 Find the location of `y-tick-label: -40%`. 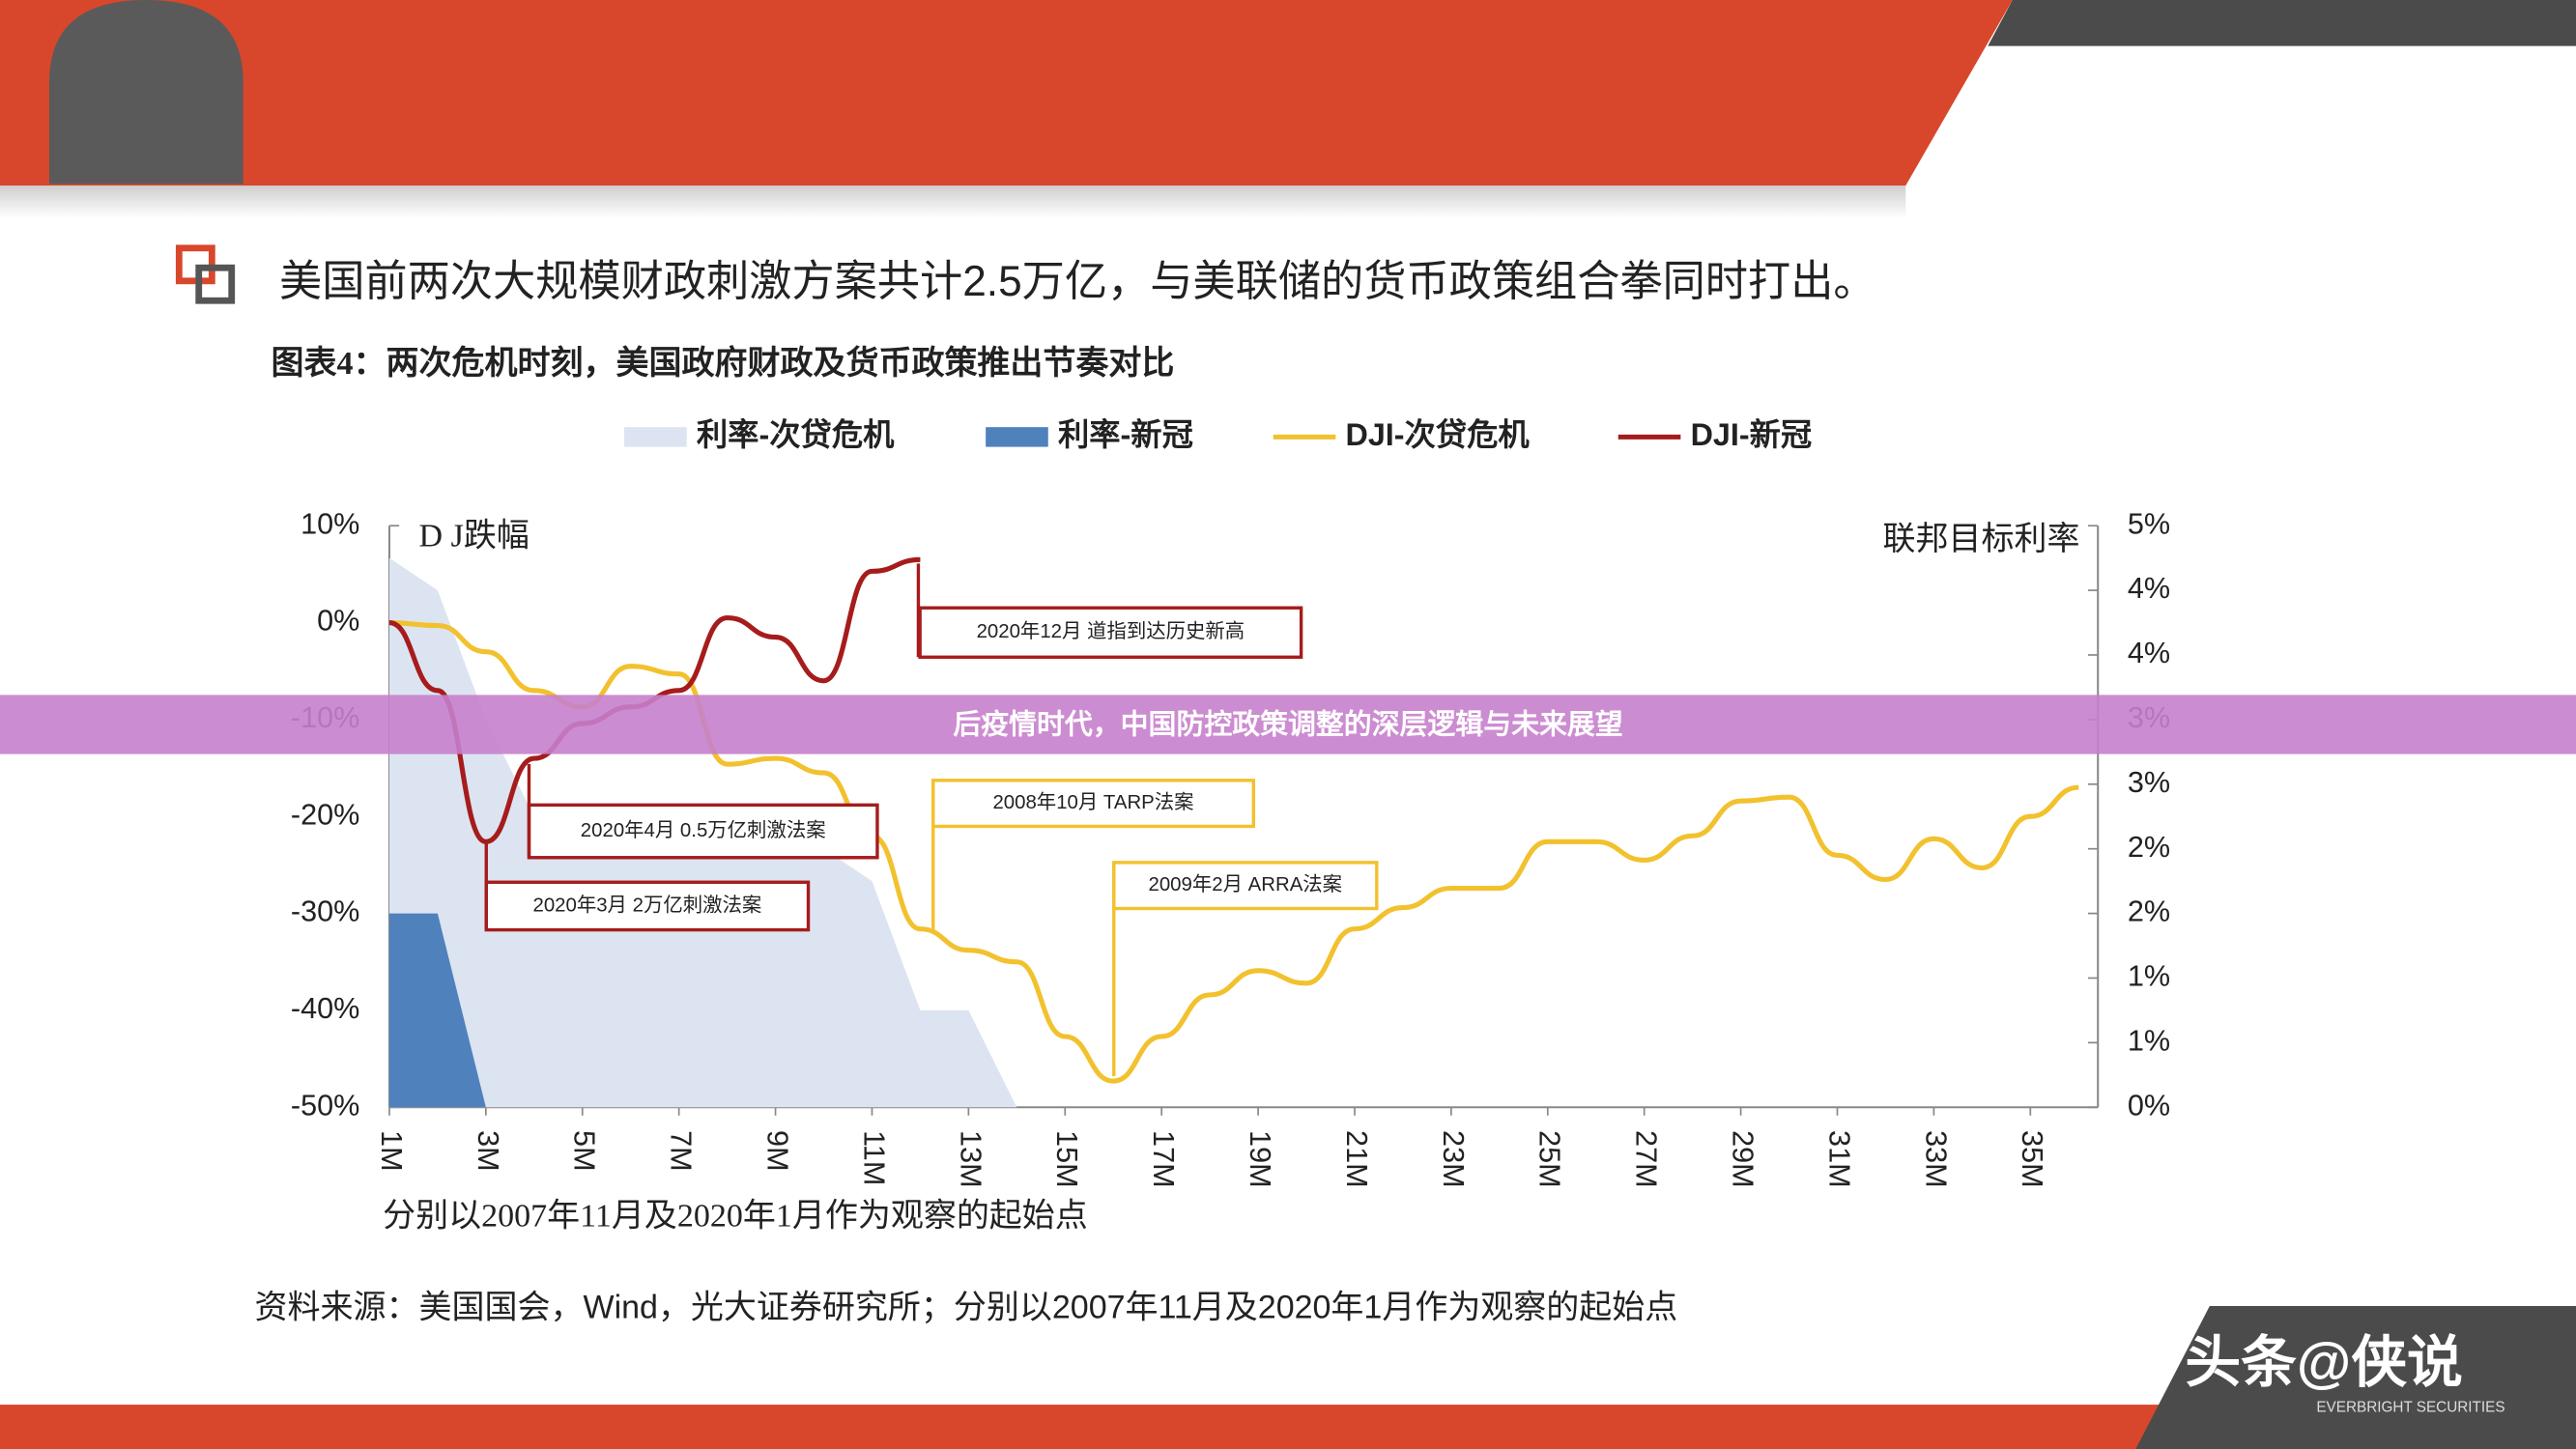

y-tick-label: -40% is located at coordinates (325, 1008).